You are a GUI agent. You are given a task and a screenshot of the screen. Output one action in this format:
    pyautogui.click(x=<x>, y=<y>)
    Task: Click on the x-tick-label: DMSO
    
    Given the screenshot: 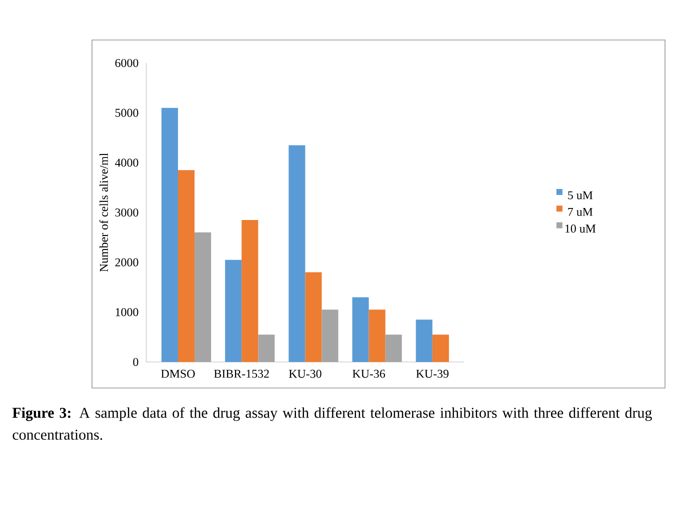 What is the action you would take?
    pyautogui.click(x=178, y=374)
    